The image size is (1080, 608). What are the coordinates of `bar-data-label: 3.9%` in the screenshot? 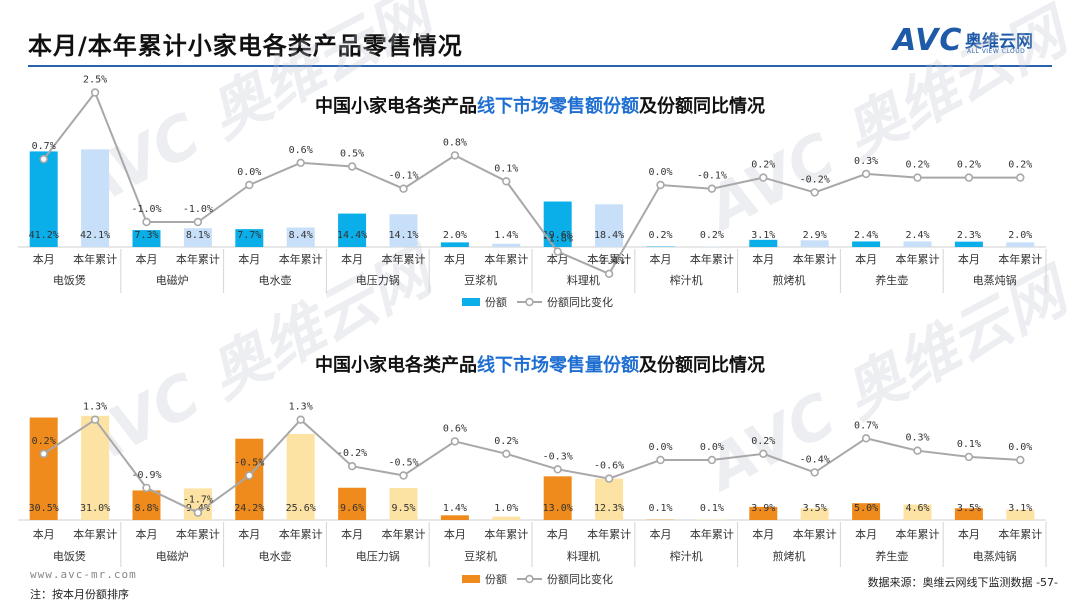 It's located at (763, 508).